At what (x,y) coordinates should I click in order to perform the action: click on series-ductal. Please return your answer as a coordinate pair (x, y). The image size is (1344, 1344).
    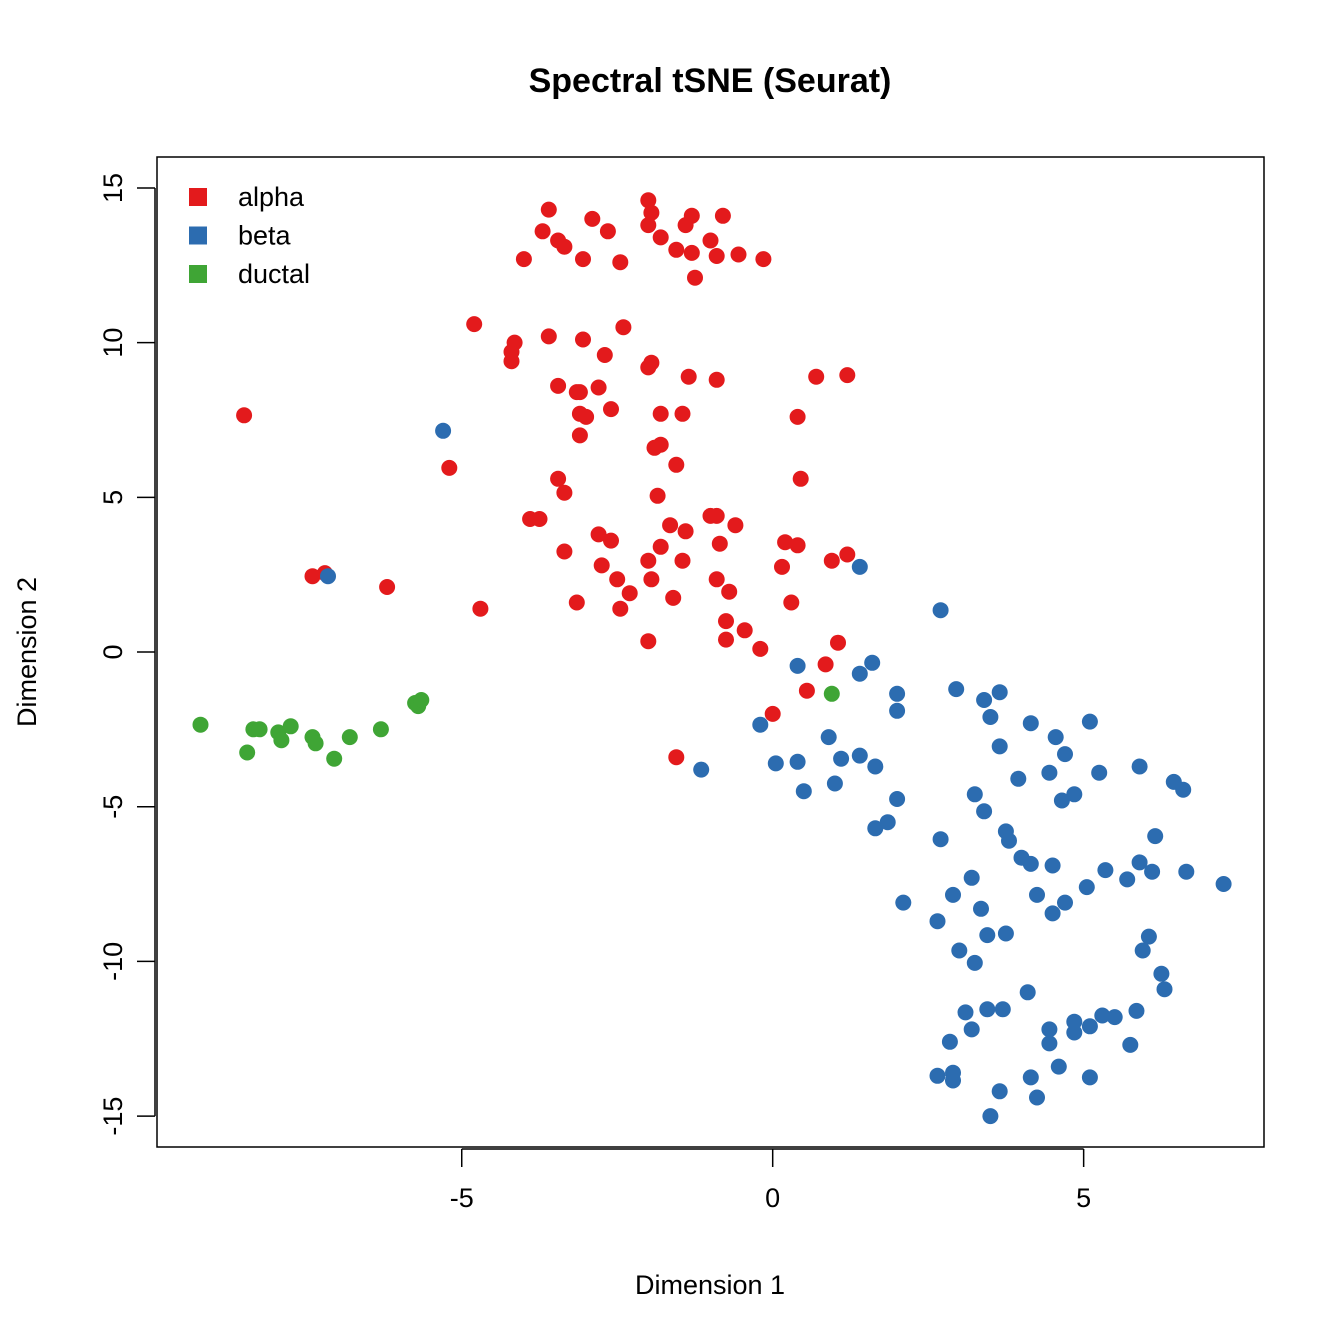
    Looking at the image, I should click on (516, 726).